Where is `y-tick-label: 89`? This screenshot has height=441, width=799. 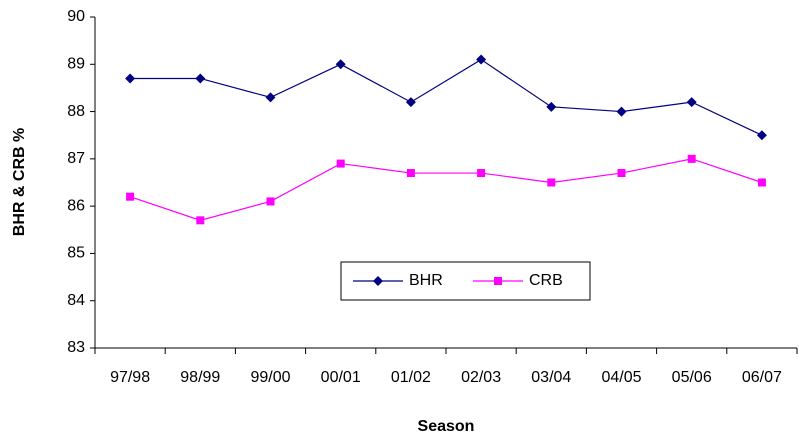 y-tick-label: 89 is located at coordinates (76, 64).